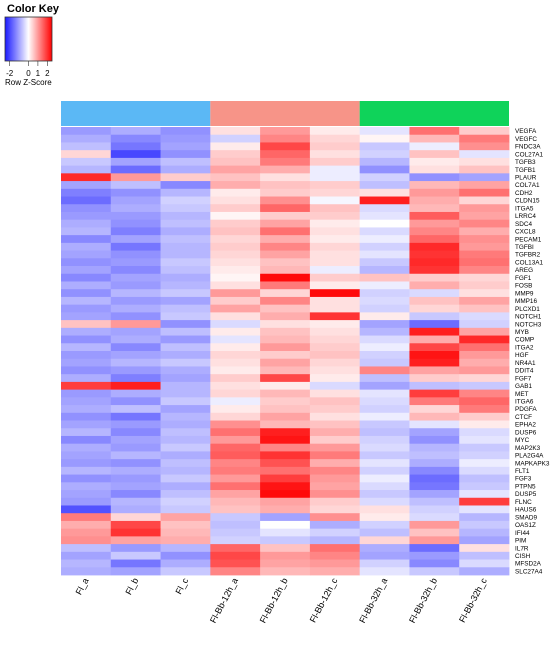 The image size is (550, 652). I want to click on row-label: OAS1Z, so click(525, 525).